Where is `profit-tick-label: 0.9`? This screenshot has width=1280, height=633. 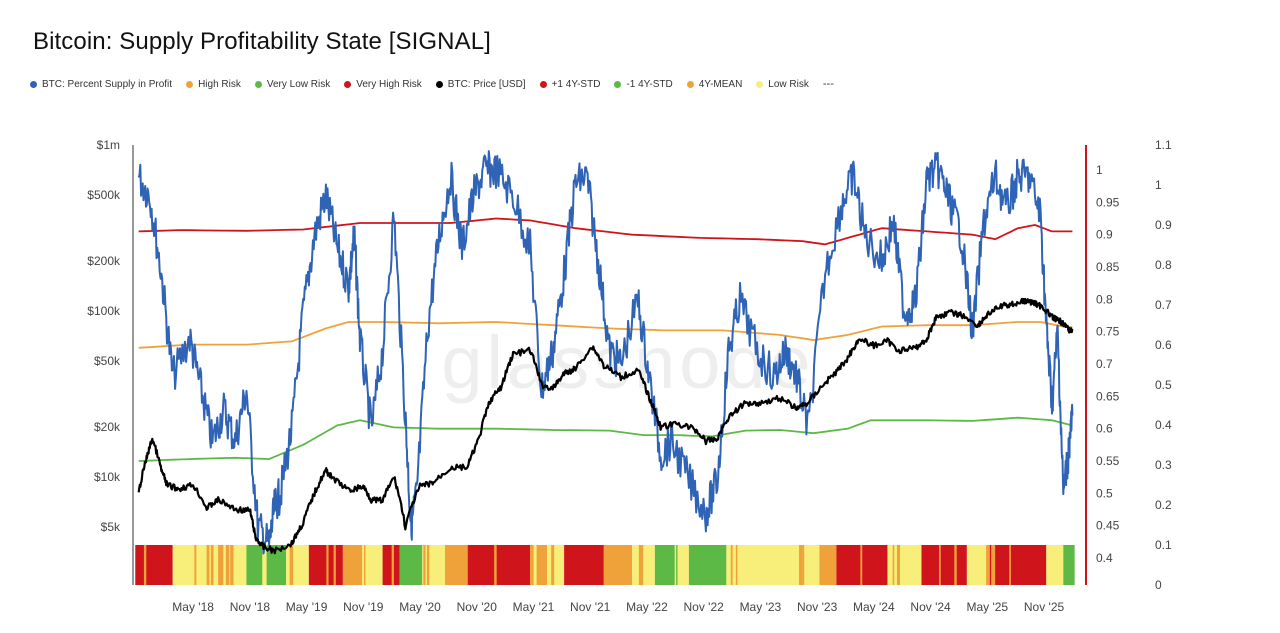 profit-tick-label: 0.9 is located at coordinates (1104, 235).